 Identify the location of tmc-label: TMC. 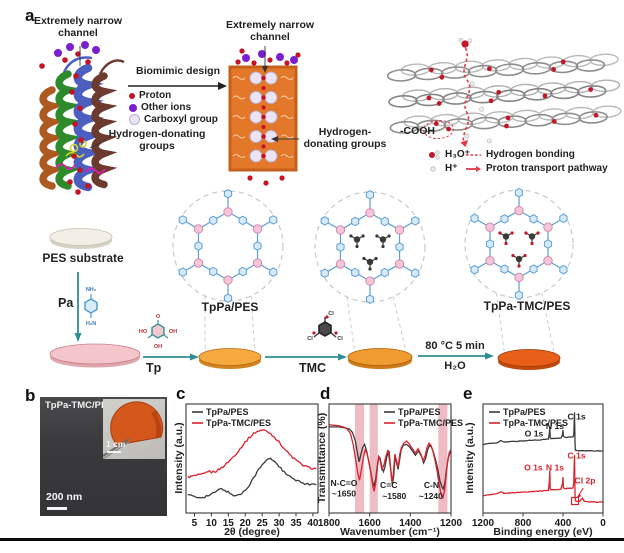
(313, 368).